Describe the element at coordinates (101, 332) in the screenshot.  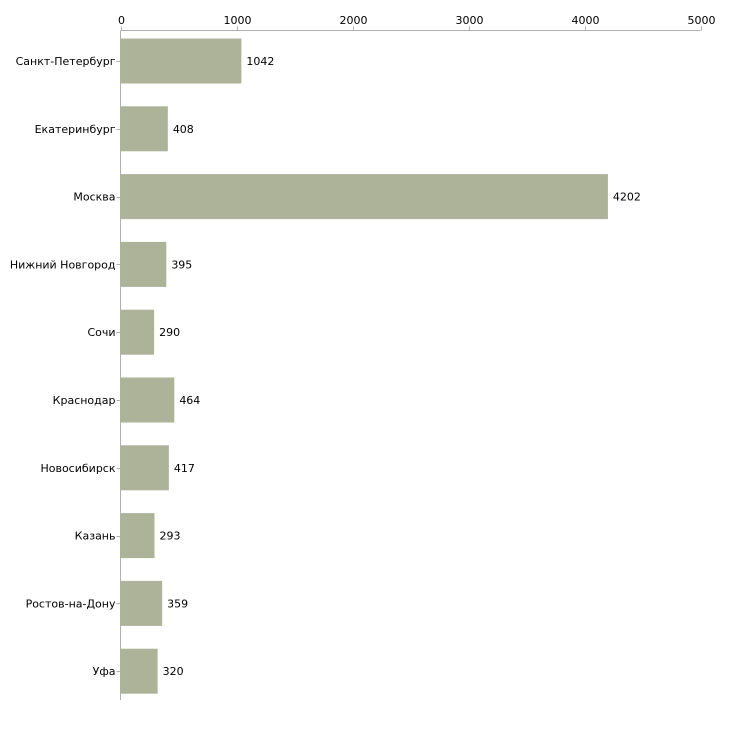
I see `category-label: Сочи` at that location.